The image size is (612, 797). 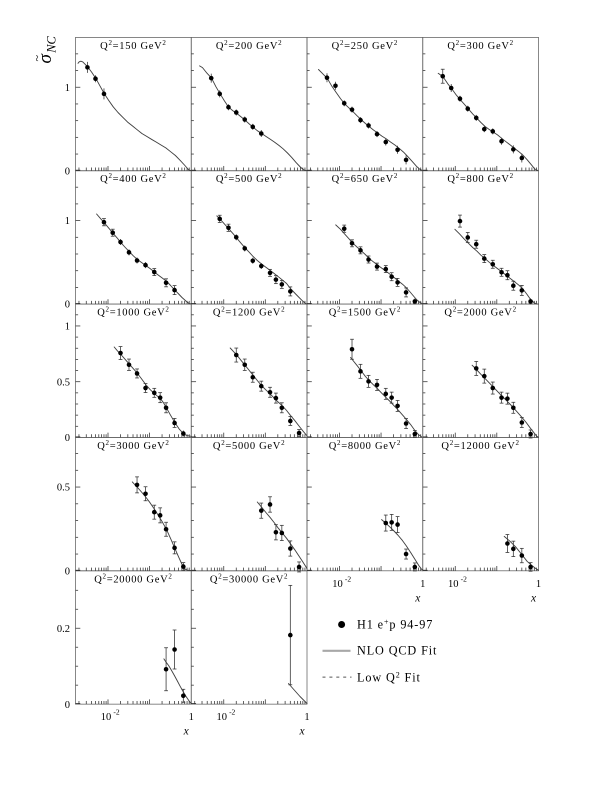 What do you see at coordinates (480, 312) in the screenshot?
I see `svg-text: Q2=2000 GeV2` at bounding box center [480, 312].